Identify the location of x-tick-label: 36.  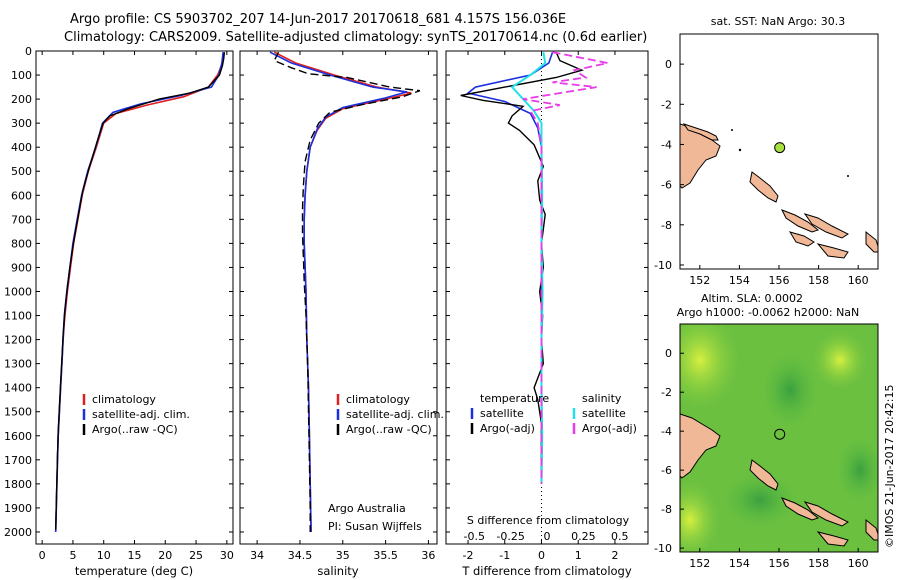
(428, 555).